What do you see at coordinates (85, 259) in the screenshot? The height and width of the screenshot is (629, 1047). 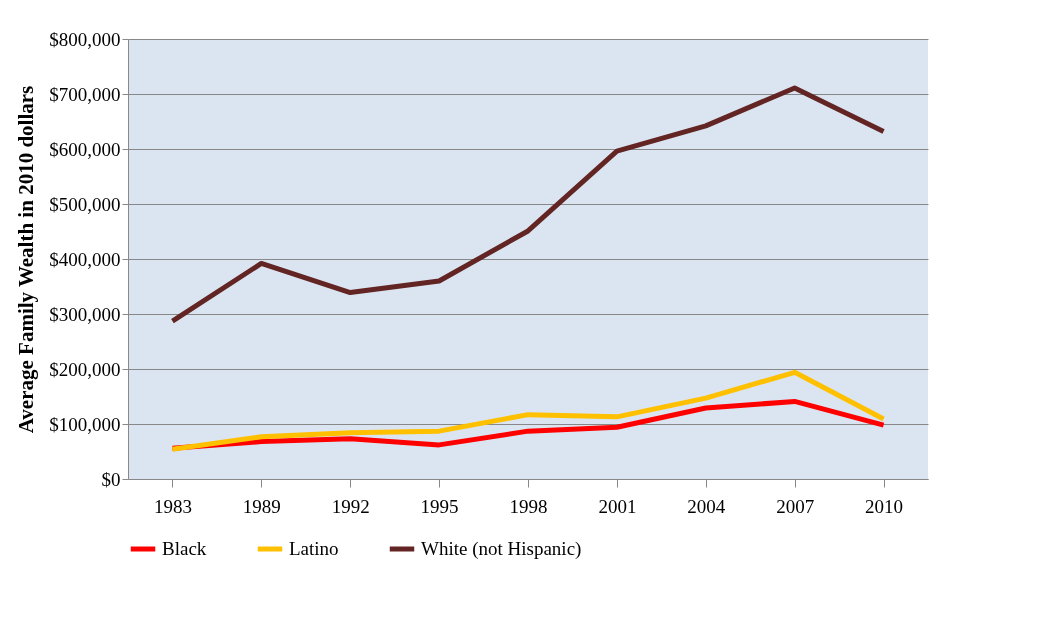 I see `y-tick-label: $400,000` at bounding box center [85, 259].